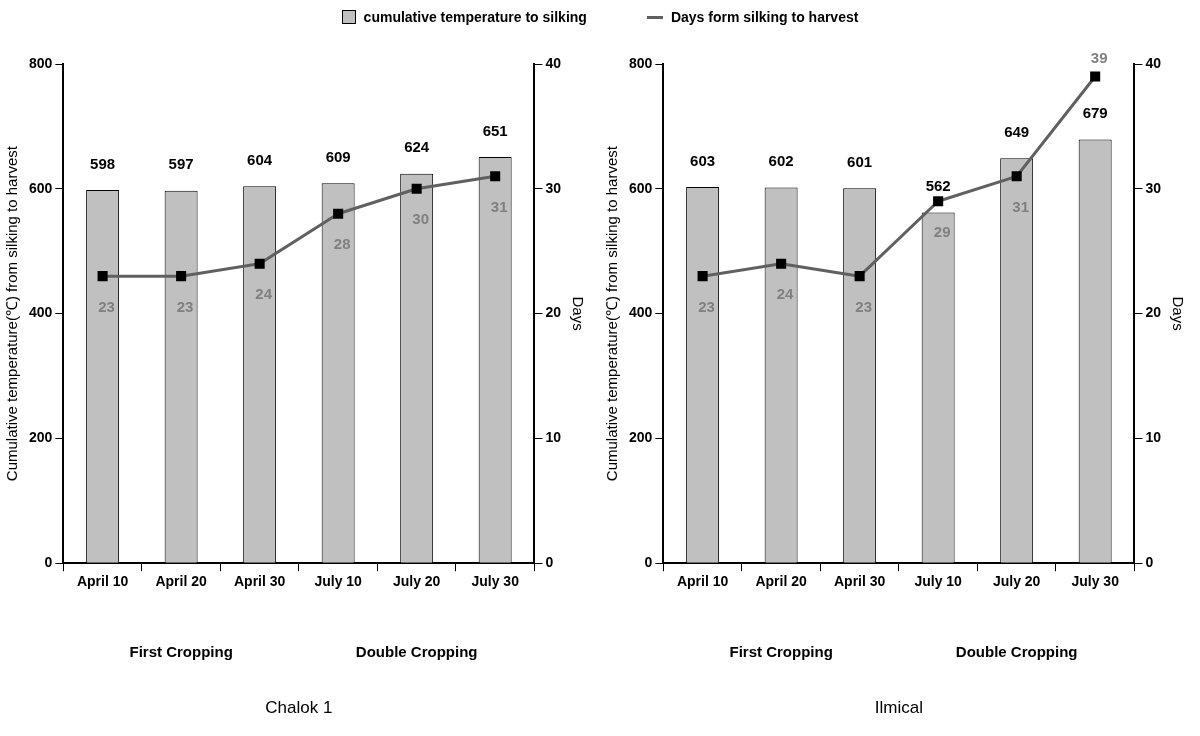 This screenshot has width=1200, height=736. What do you see at coordinates (181, 164) in the screenshot?
I see `data-label: 597` at bounding box center [181, 164].